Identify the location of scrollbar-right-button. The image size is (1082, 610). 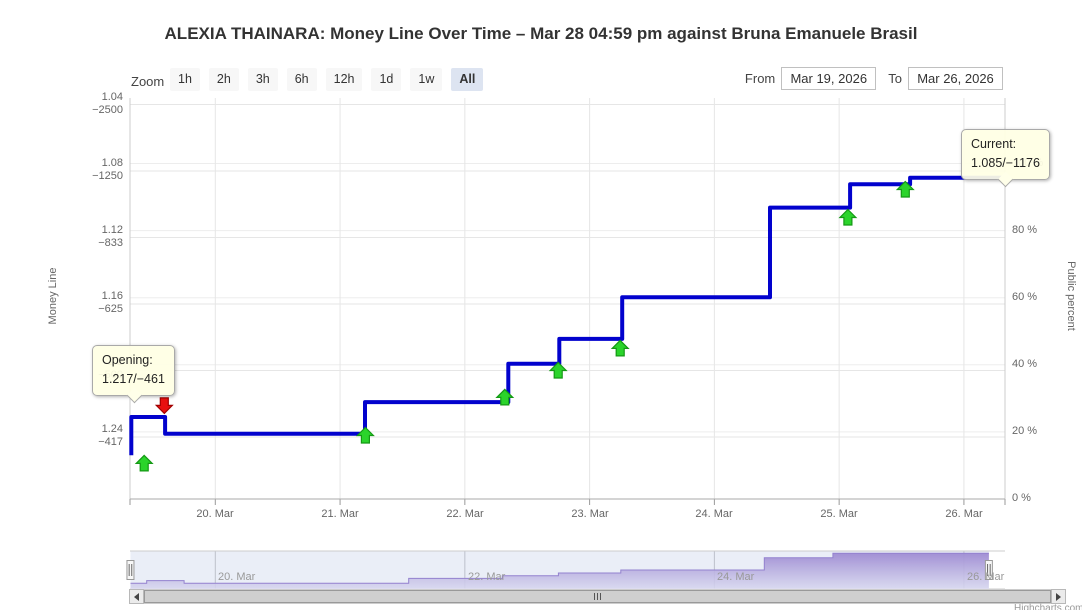
(1058, 596).